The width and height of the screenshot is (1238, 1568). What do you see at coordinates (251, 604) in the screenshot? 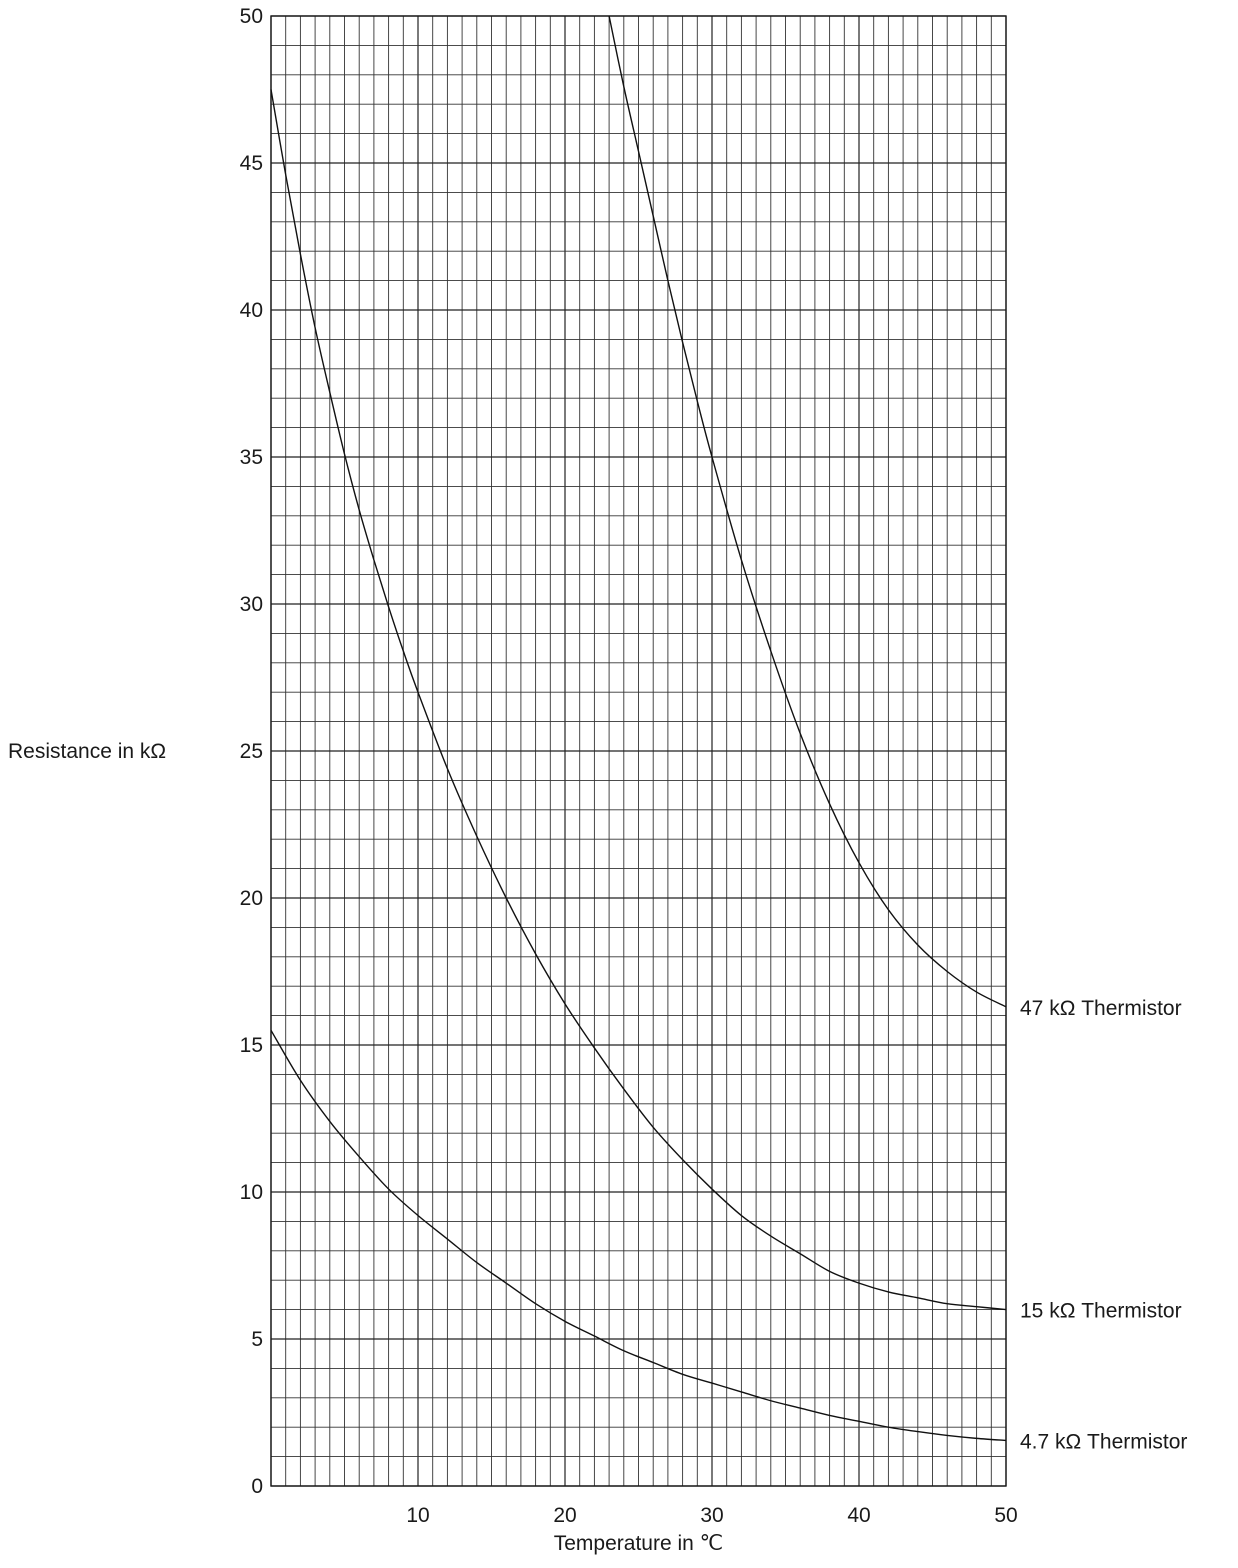
I see `y-tick-label: 30` at bounding box center [251, 604].